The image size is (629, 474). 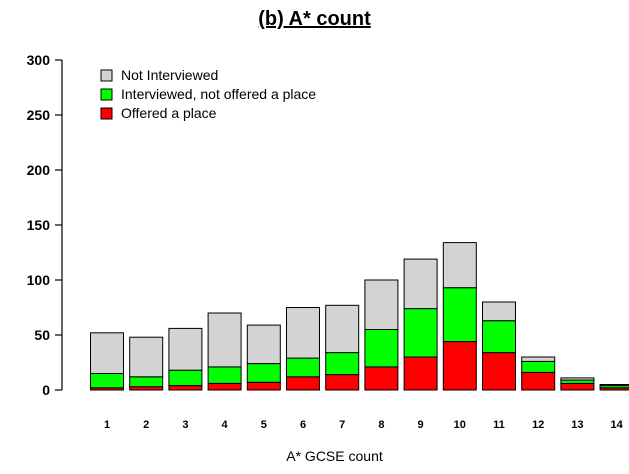 I want to click on y-tick-label: 250, so click(x=39, y=115).